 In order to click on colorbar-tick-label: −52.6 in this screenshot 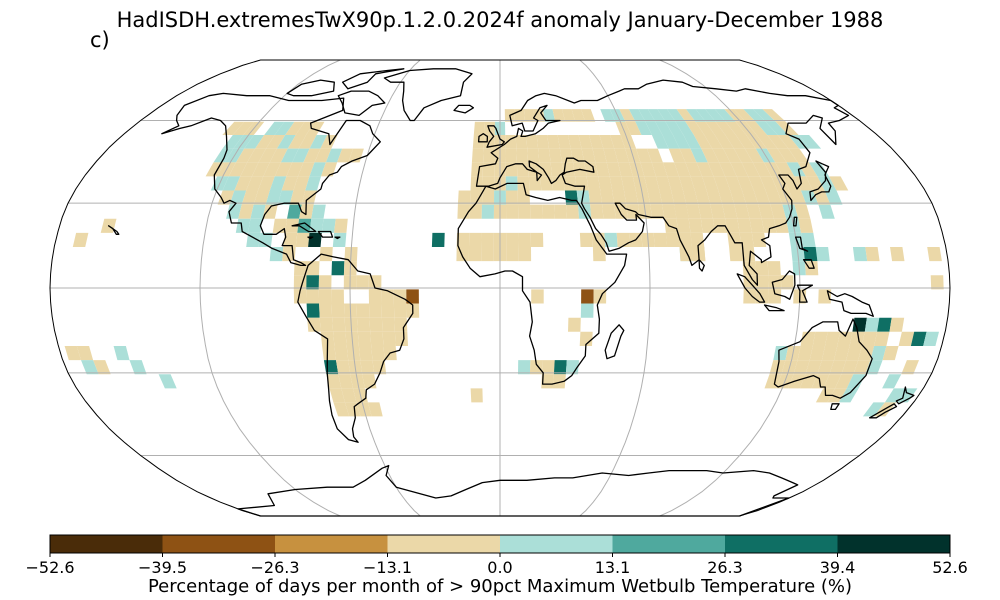, I will do `click(50, 567)`.